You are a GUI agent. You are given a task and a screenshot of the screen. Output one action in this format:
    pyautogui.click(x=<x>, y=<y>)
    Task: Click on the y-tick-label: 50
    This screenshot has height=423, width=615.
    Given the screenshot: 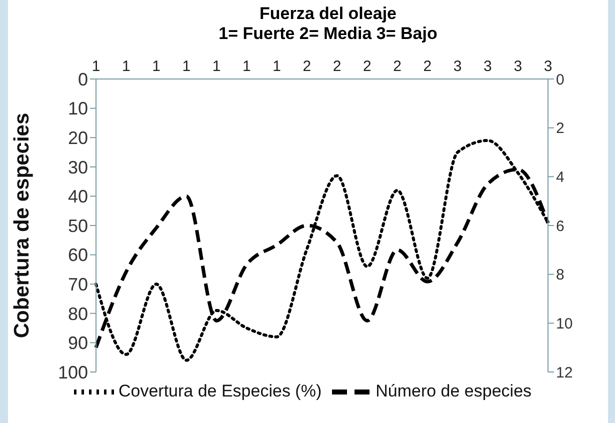 What is the action you would take?
    pyautogui.click(x=78, y=226)
    